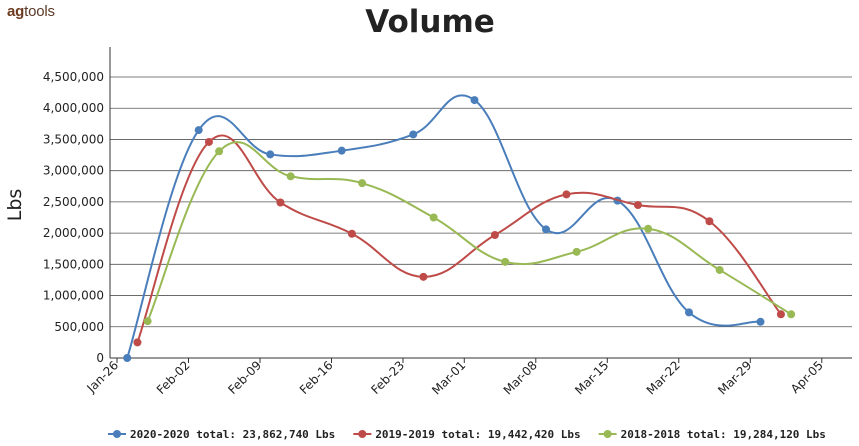 The width and height of the screenshot is (859, 446). I want to click on x-tick-label: Feb-09, so click(244, 377).